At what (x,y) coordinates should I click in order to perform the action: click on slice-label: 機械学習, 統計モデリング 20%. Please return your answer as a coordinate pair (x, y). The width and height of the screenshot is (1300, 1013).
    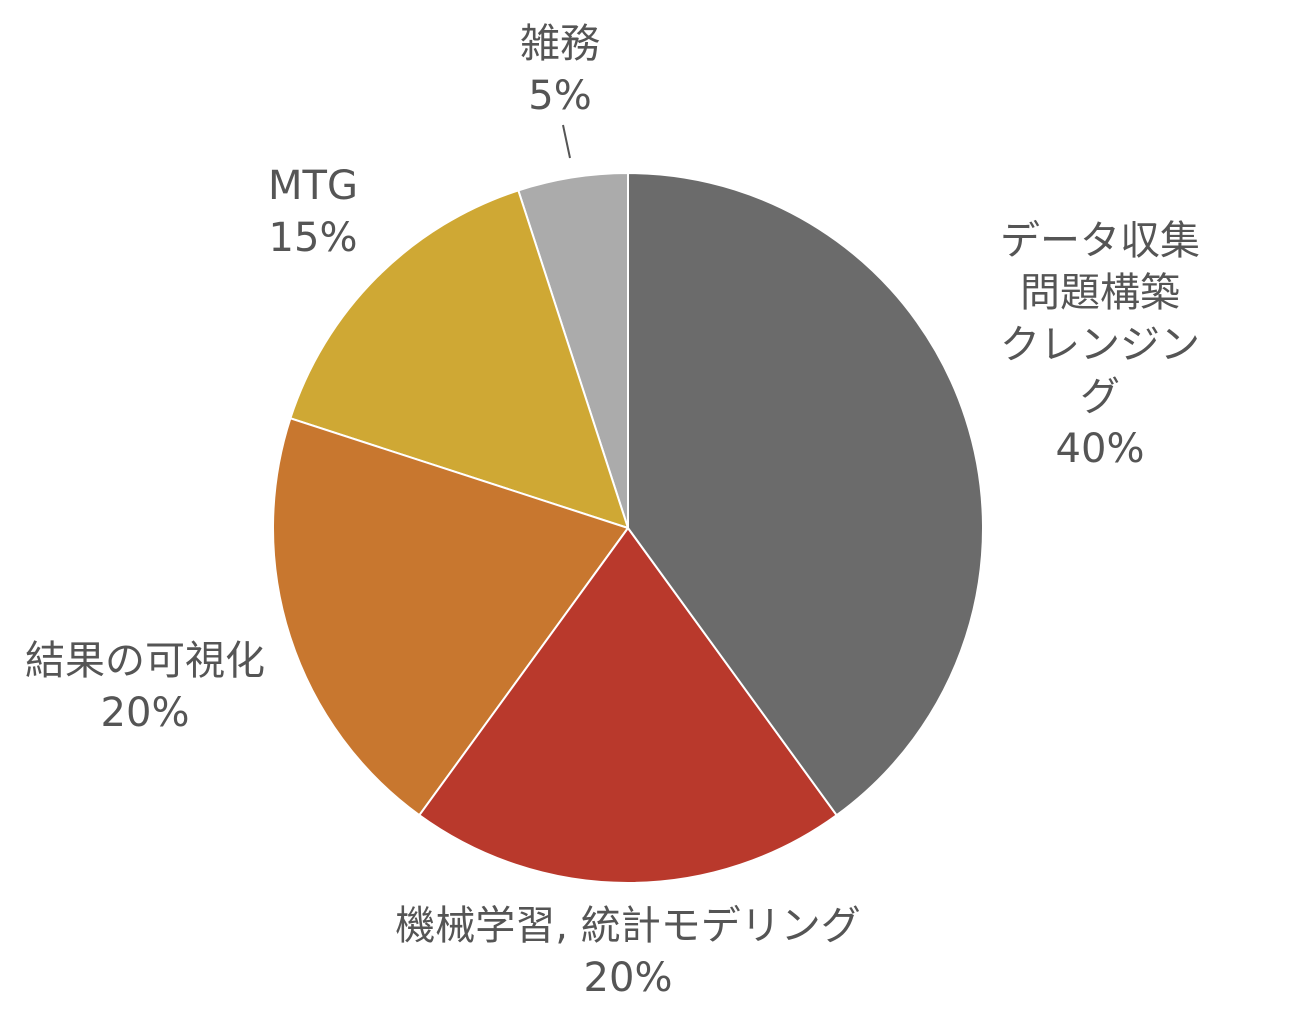
    Looking at the image, I should click on (627, 952).